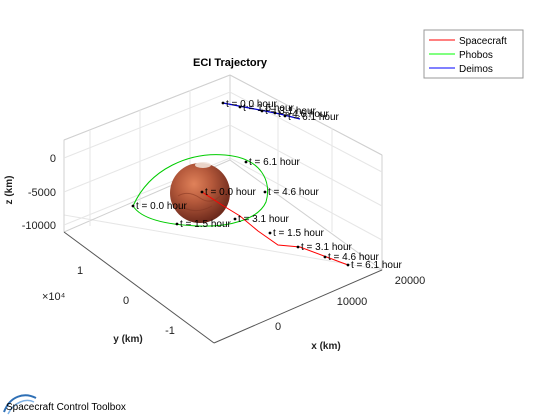 The width and height of the screenshot is (560, 420). Describe the element at coordinates (264, 219) in the screenshot. I see `phobos-time-label: t = 3.1 hour` at that location.